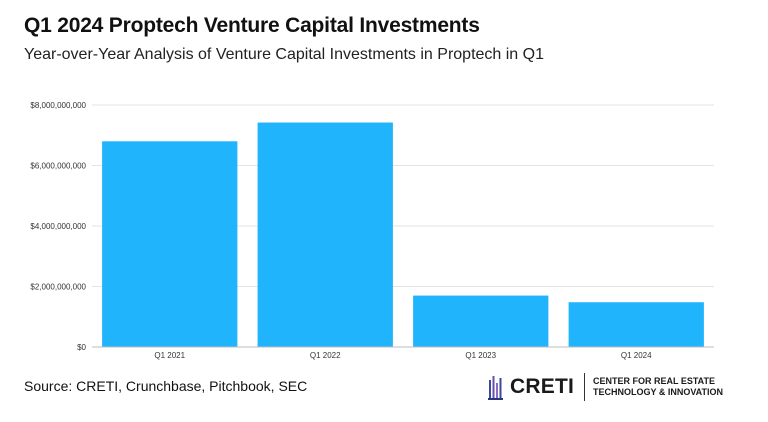 This screenshot has width=768, height=422. I want to click on logo-tagline-line-2: TECHNOLOGY & INNOVATION, so click(658, 392).